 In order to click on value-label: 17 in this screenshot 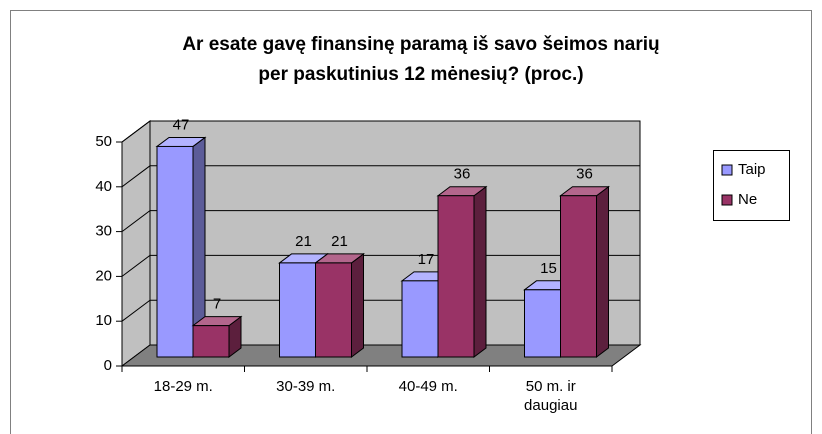, I will do `click(426, 259)`.